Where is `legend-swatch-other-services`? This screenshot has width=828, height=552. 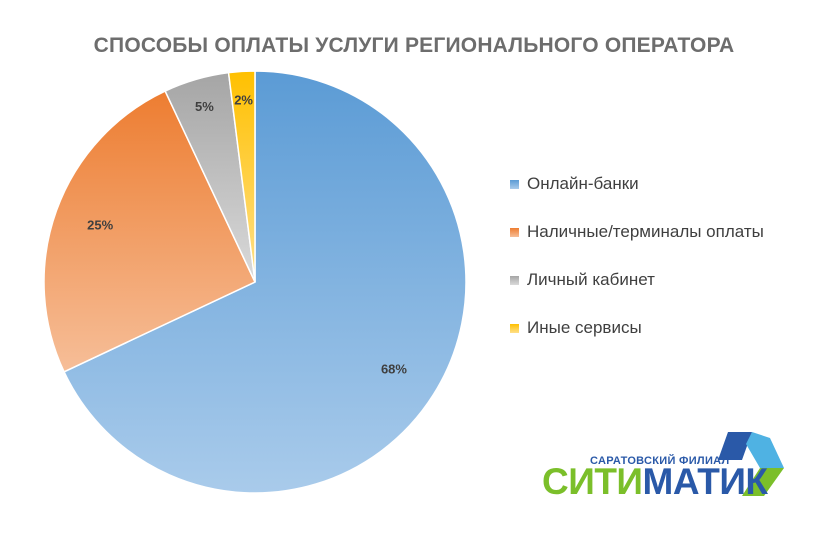 legend-swatch-other-services is located at coordinates (514, 328).